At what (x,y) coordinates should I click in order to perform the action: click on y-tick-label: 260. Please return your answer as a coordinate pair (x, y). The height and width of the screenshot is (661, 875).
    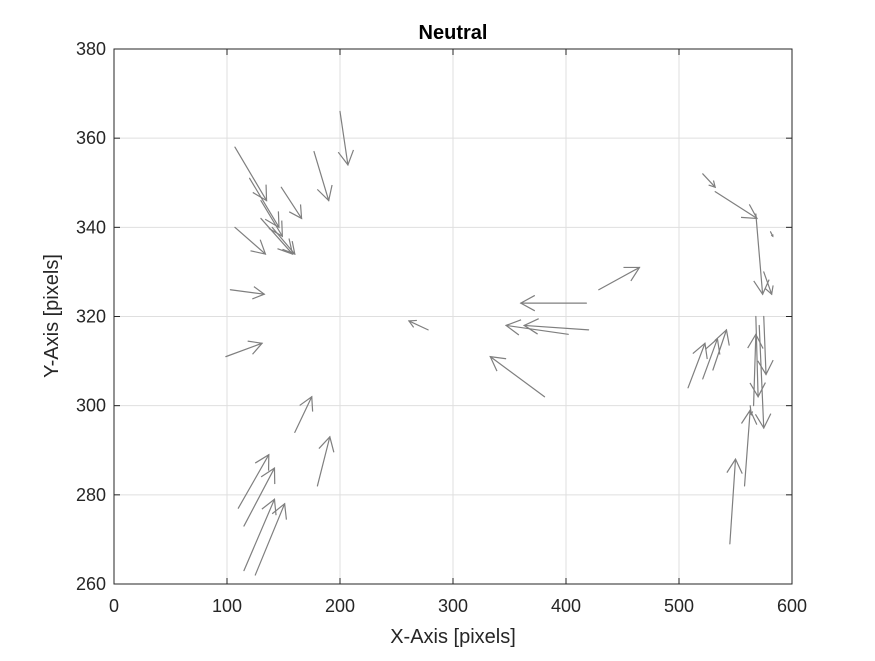
    Looking at the image, I should click on (91, 584).